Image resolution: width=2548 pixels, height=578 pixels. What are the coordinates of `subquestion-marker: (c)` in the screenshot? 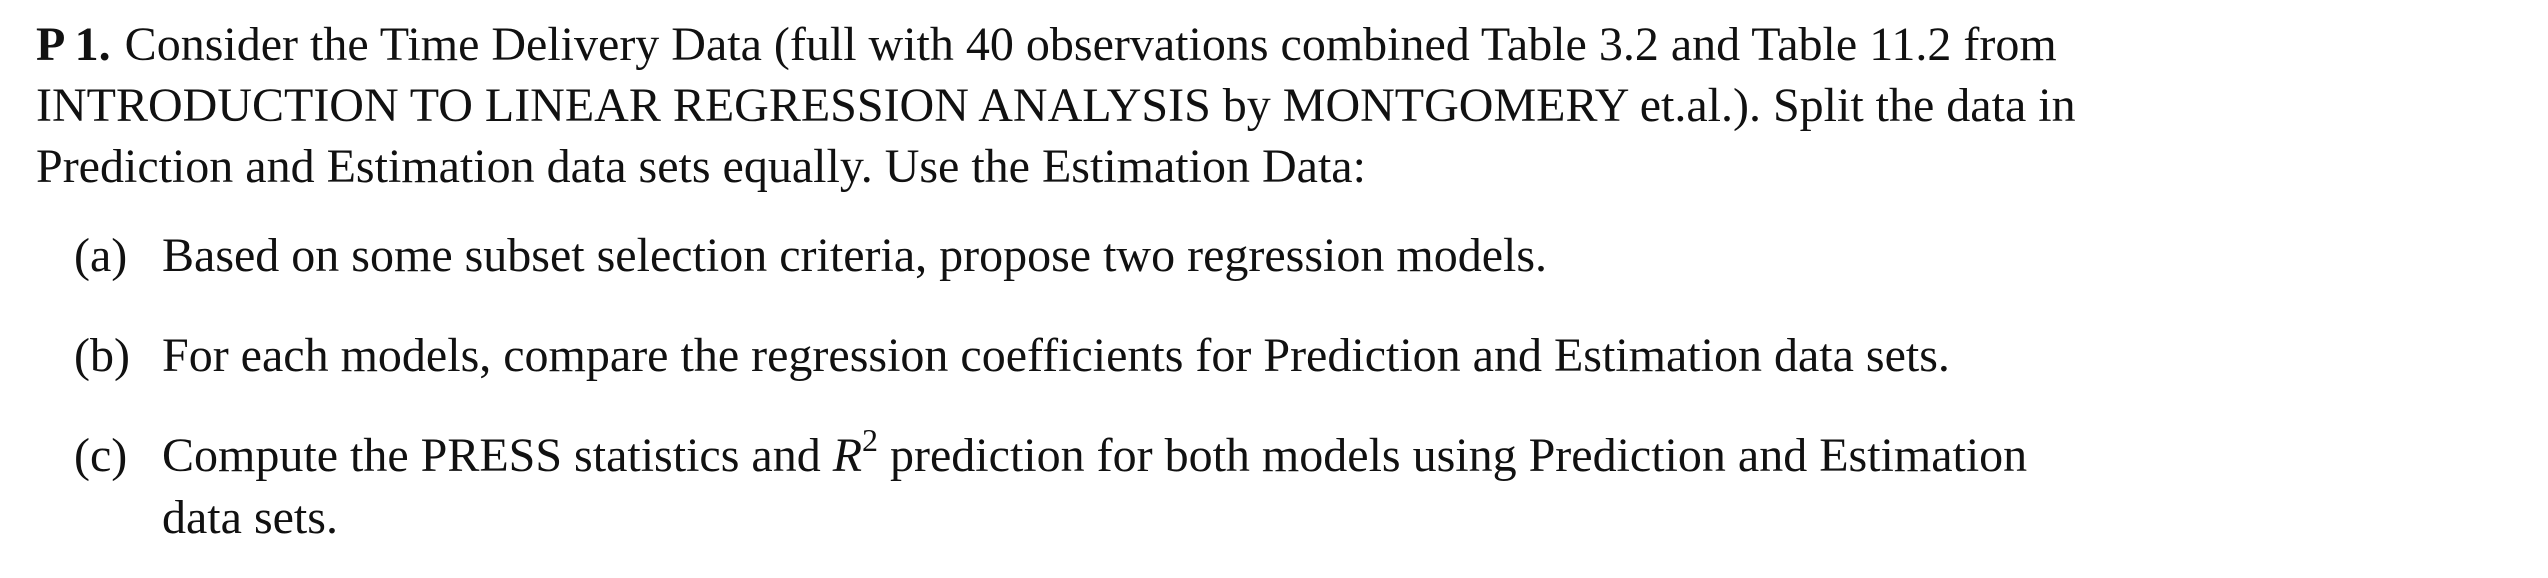 It's located at (101, 455).